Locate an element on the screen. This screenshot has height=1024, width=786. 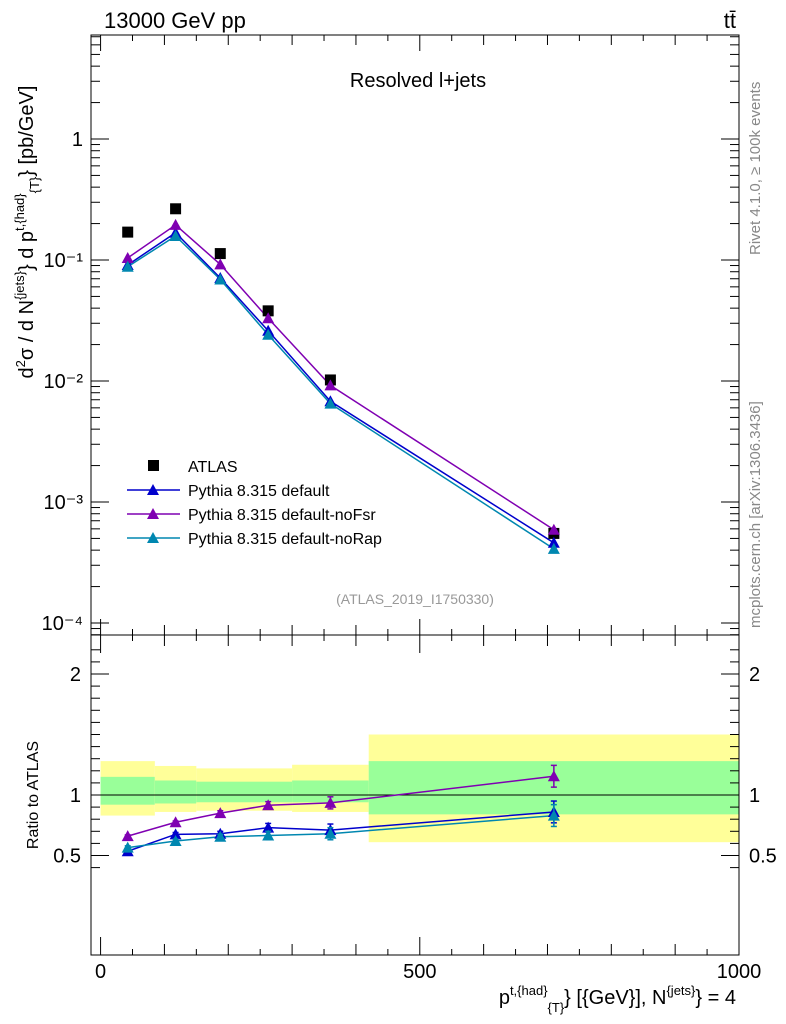
x-axis-label: pt,{had}{T}} [{GeV}], N{jets}} = 4 is located at coordinates (617, 999).